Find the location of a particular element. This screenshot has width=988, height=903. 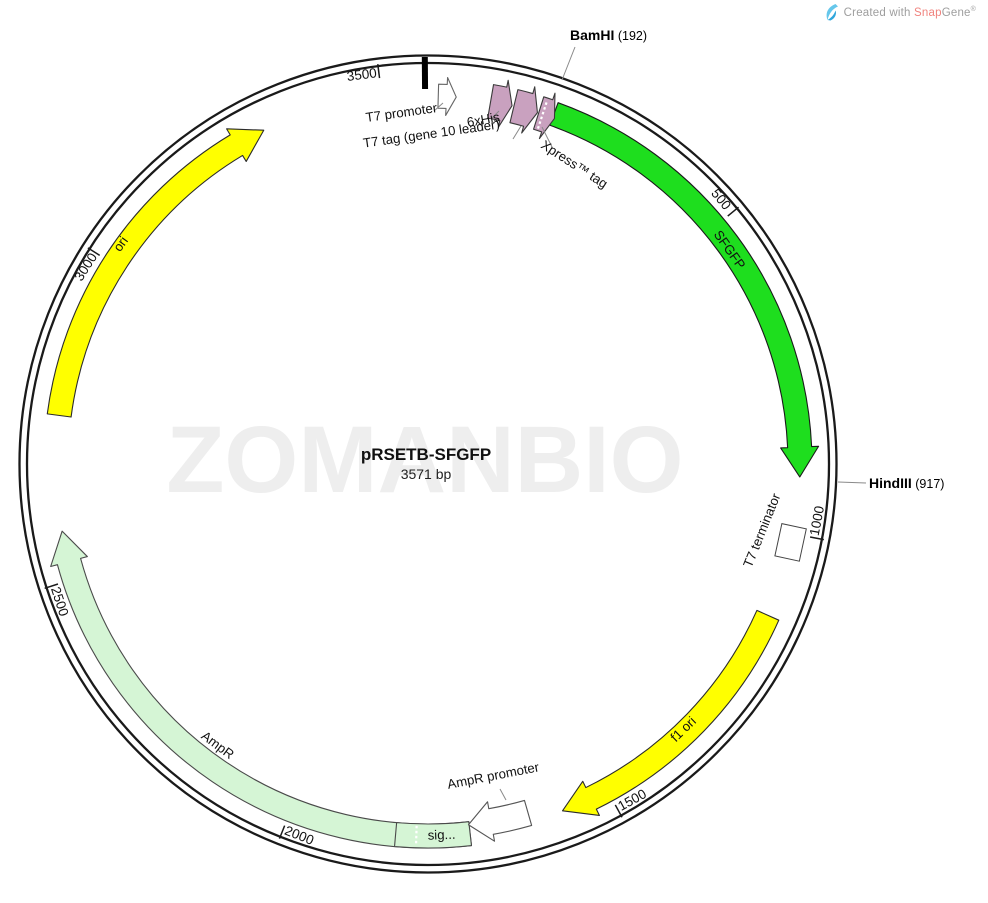

feature-arc-sig is located at coordinates (433, 835).